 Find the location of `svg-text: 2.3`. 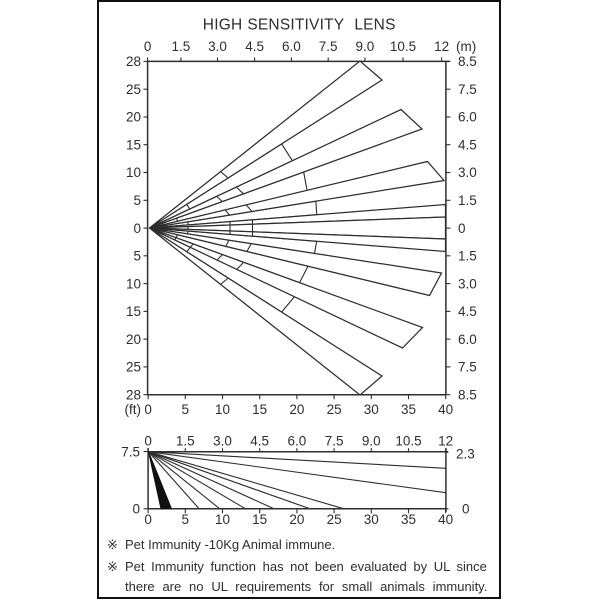

svg-text: 2.3 is located at coordinates (465, 454).